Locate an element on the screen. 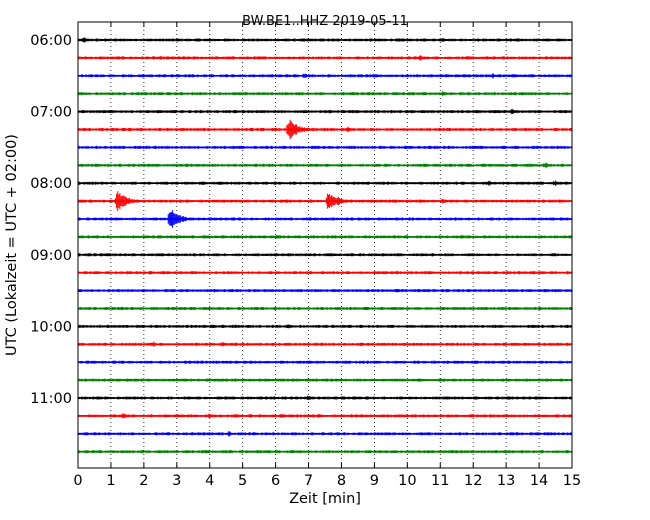 The width and height of the screenshot is (650, 520). x-tick-label: 13 is located at coordinates (506, 481).